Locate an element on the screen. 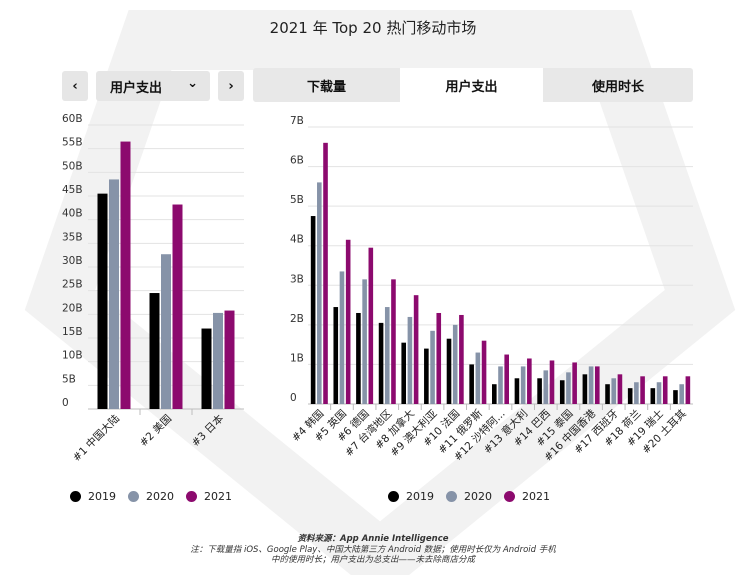 The width and height of the screenshot is (746, 575). chevron-left-icon: ‹ is located at coordinates (75, 86).